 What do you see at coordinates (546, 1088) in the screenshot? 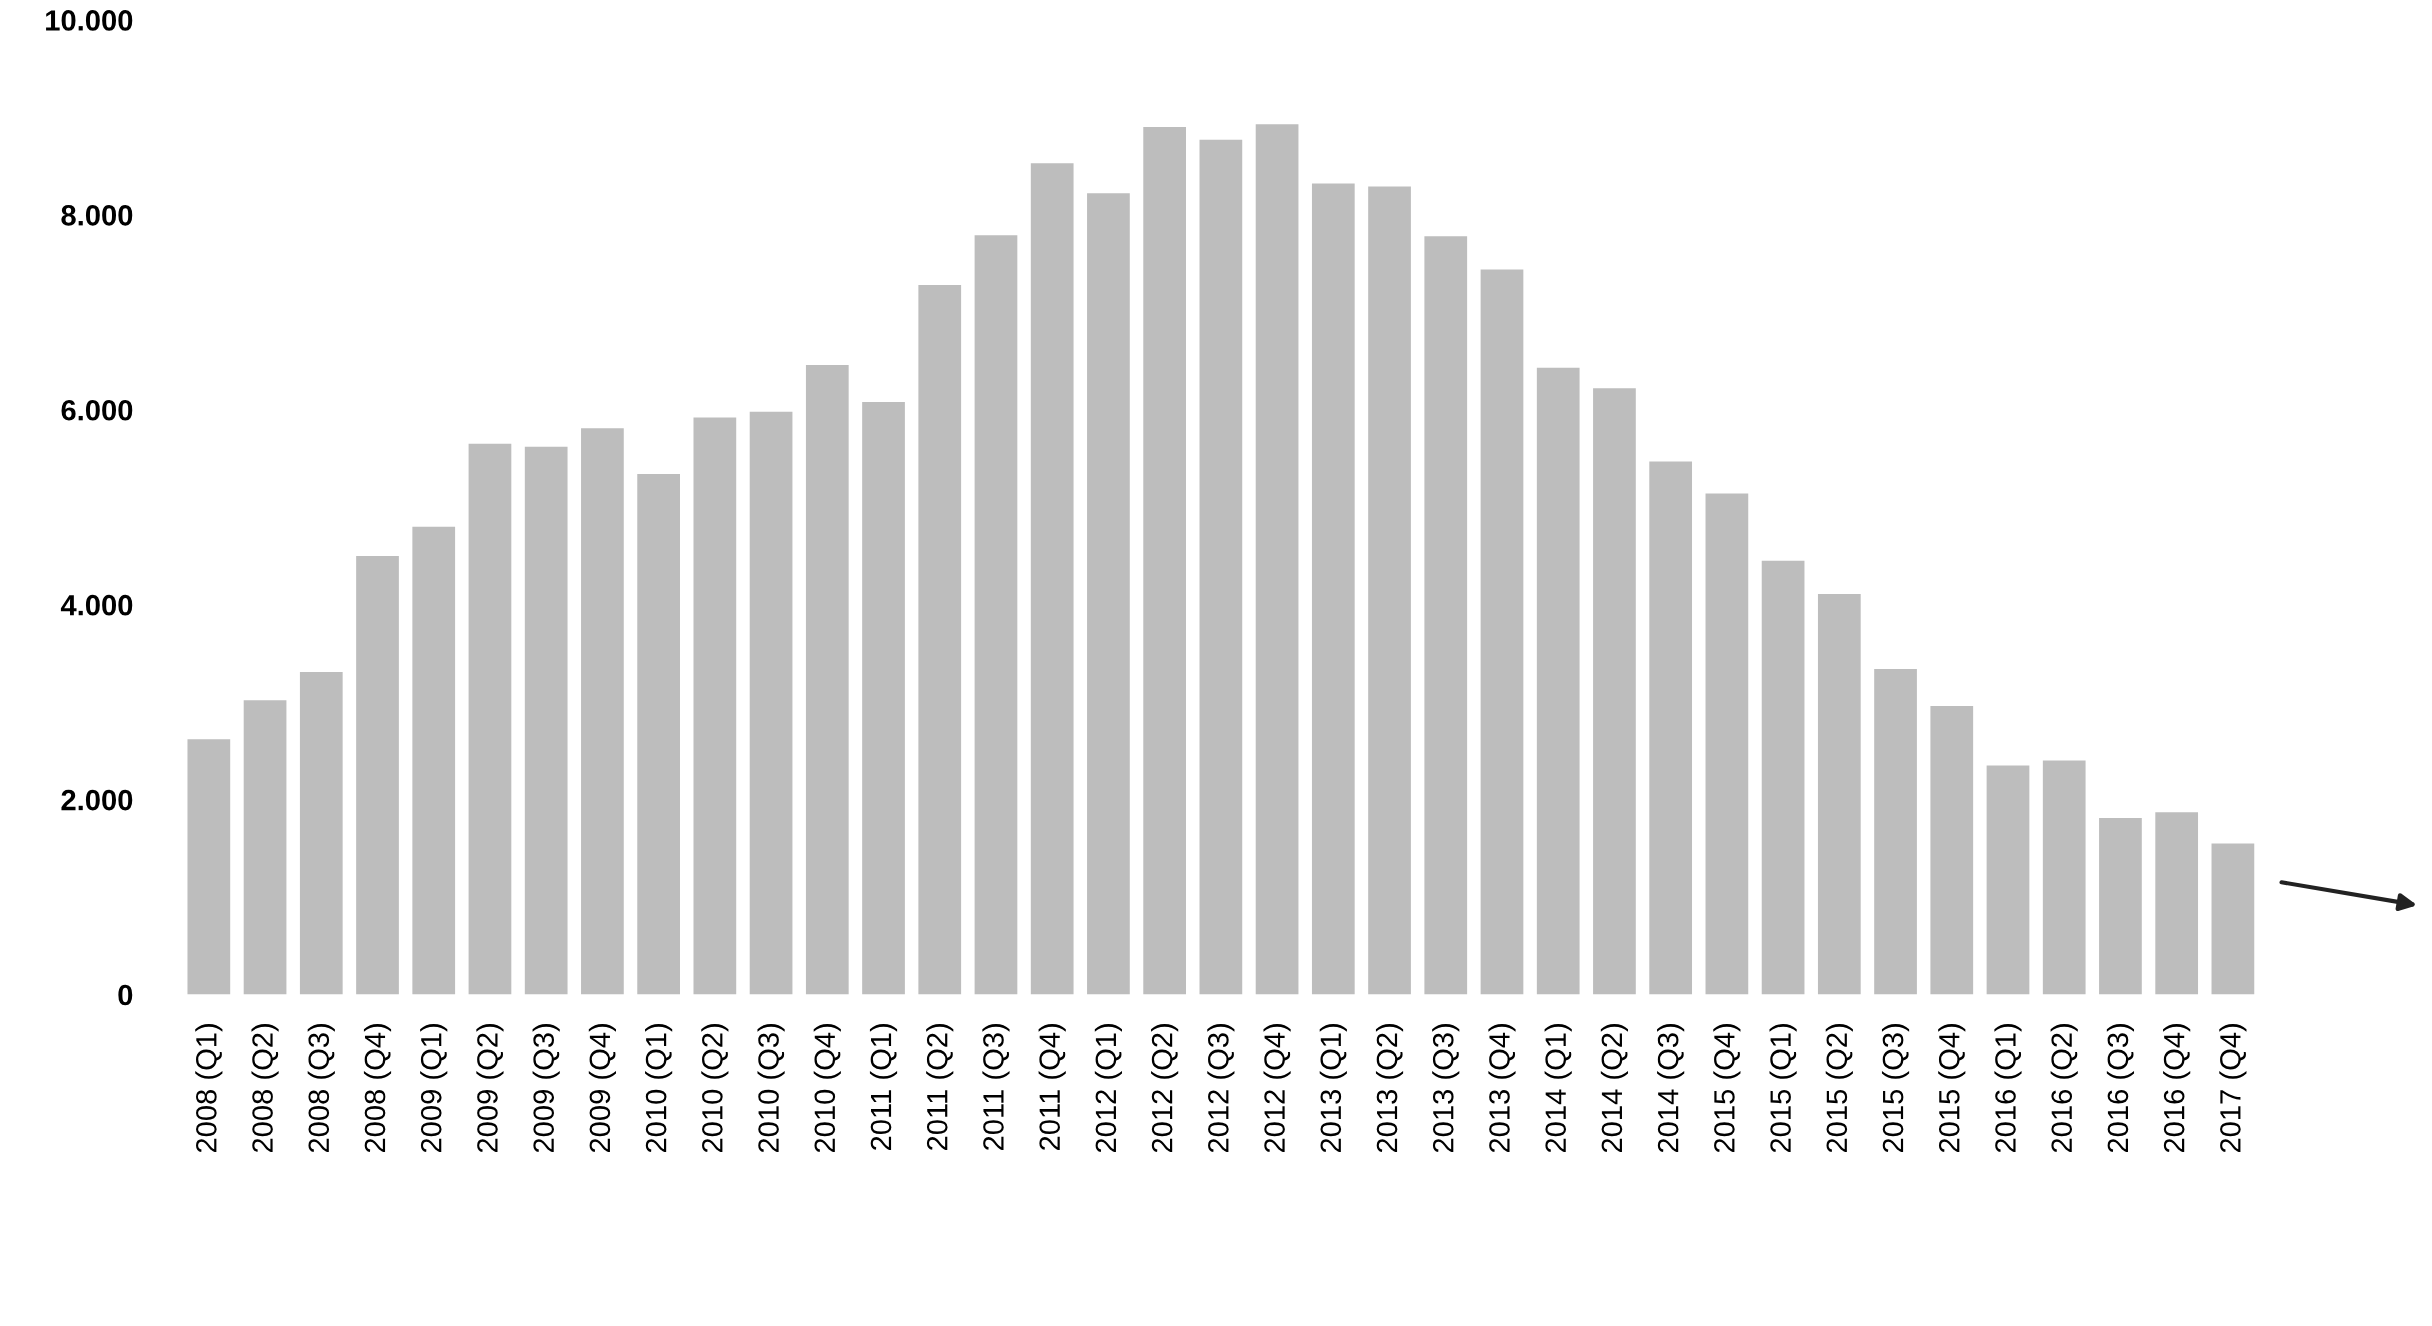
I see `x-tick-label: 2009 (Q3)` at bounding box center [546, 1088].